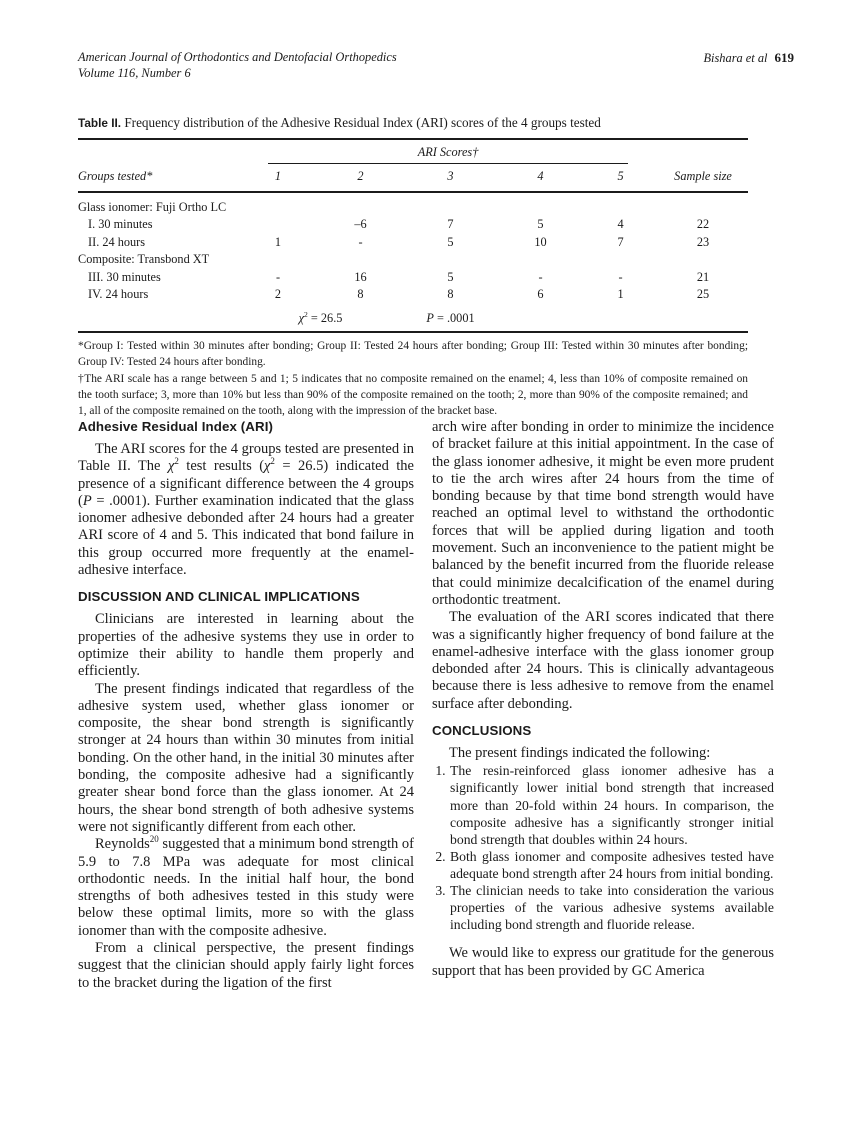 The image size is (866, 1122). Describe the element at coordinates (360, 276) in the screenshot. I see `table-cell: 16` at that location.